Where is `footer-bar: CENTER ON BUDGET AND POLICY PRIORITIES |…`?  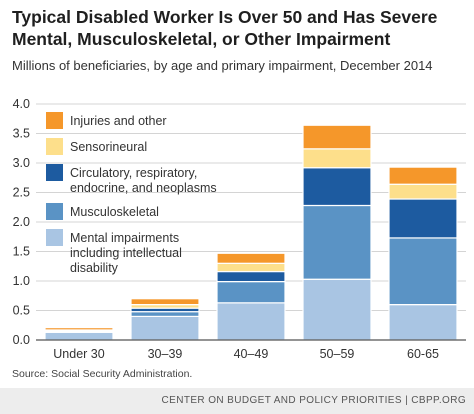
footer-bar: CENTER ON BUDGET AND POLICY PRIORITIES |… is located at coordinates (237, 401).